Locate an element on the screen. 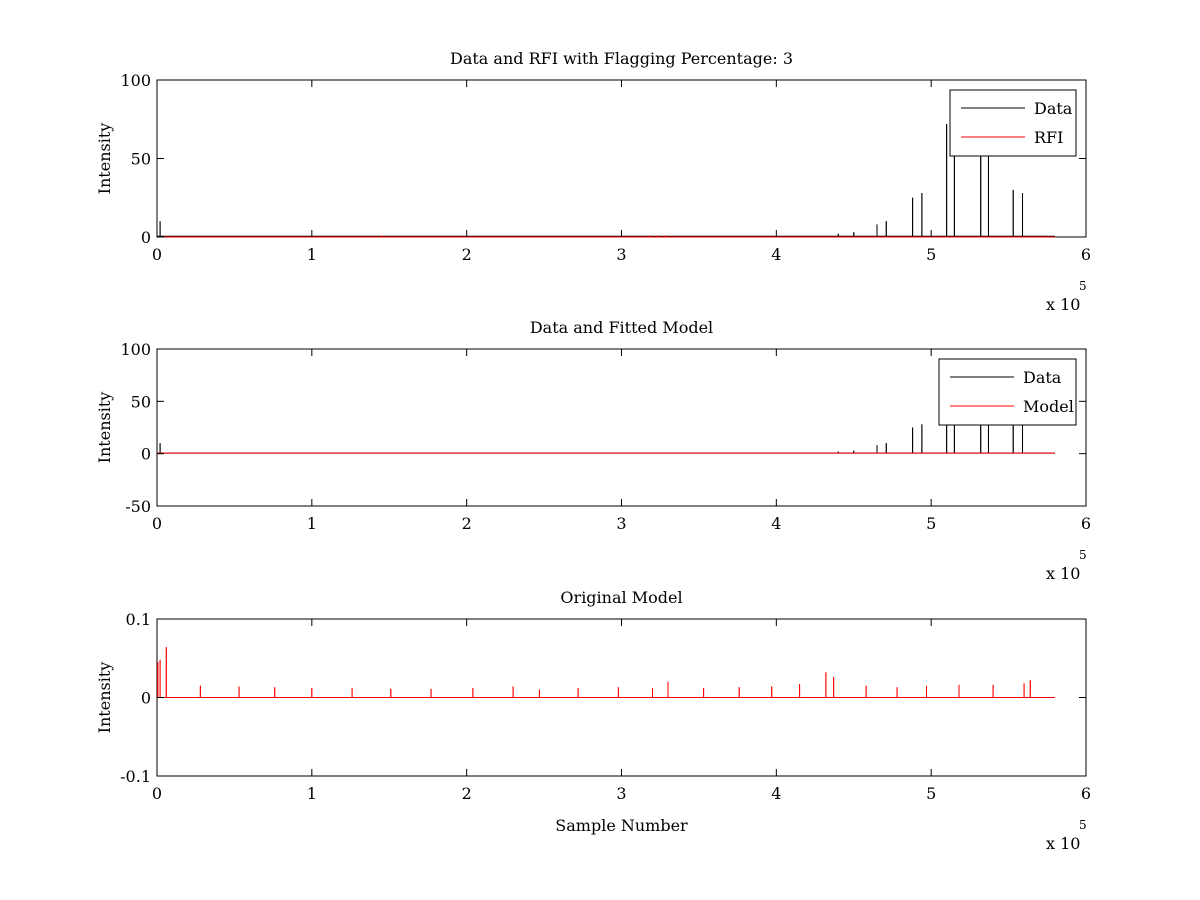 The height and width of the screenshot is (900, 1200). y-tick-label: -0.1 is located at coordinates (135, 776).